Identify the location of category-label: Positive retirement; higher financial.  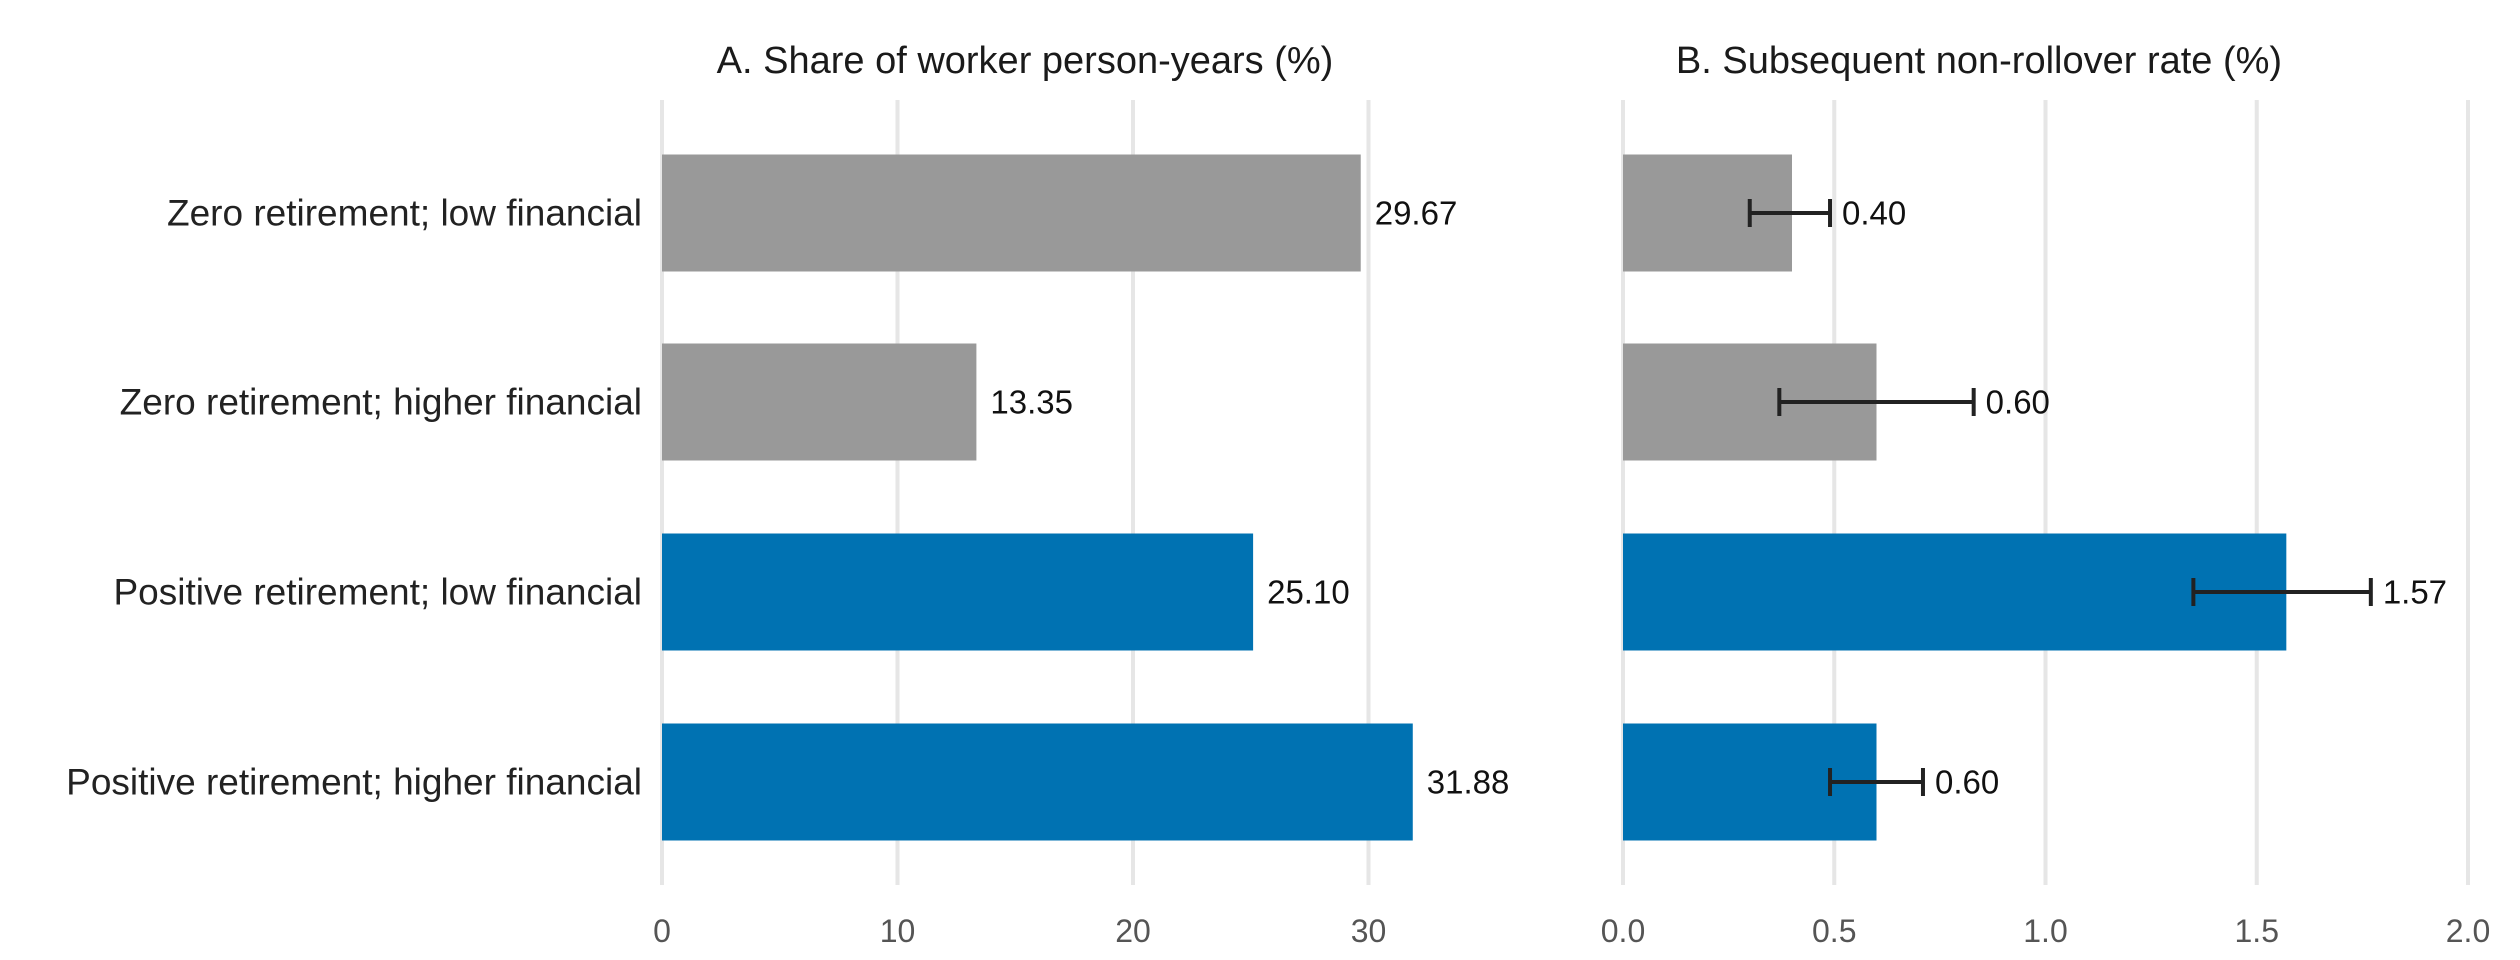
(354, 782).